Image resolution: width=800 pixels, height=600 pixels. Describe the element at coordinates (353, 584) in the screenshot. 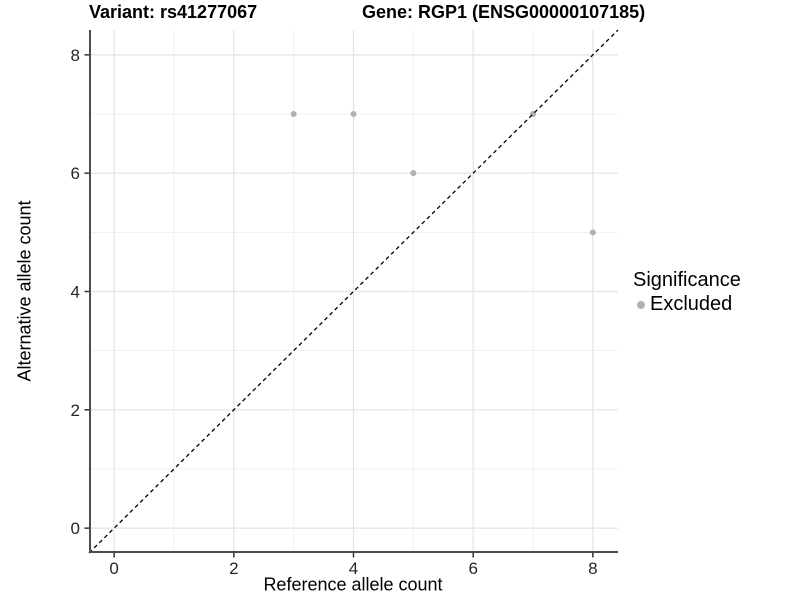

I see `x-axis-title: Reference allele count` at that location.